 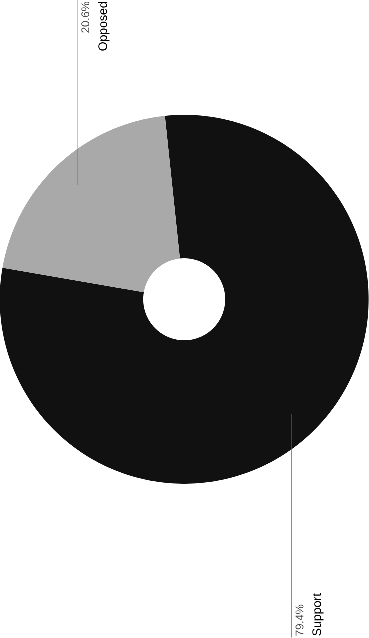 I want to click on slice-label: Opposed, so click(x=104, y=26).